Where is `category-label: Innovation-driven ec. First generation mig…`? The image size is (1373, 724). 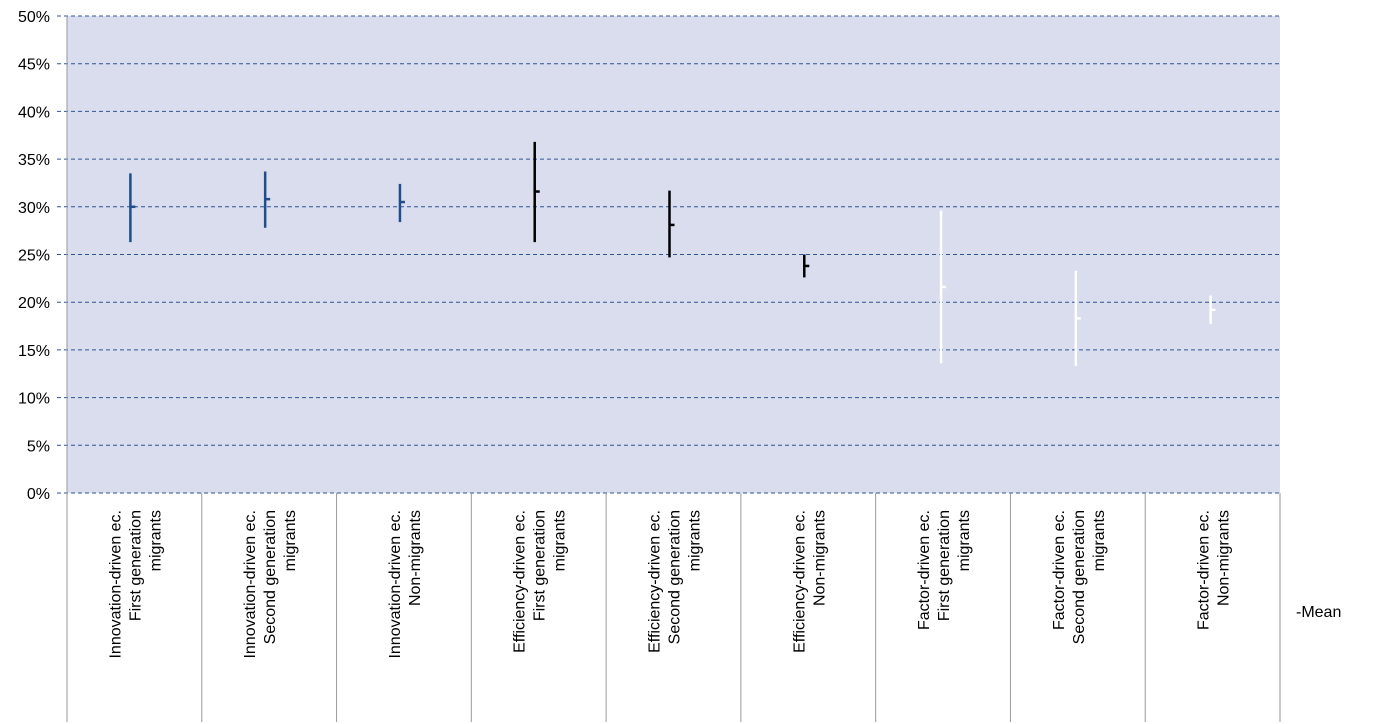
category-label: Innovation-driven ec. First generation mig… is located at coordinates (135, 584).